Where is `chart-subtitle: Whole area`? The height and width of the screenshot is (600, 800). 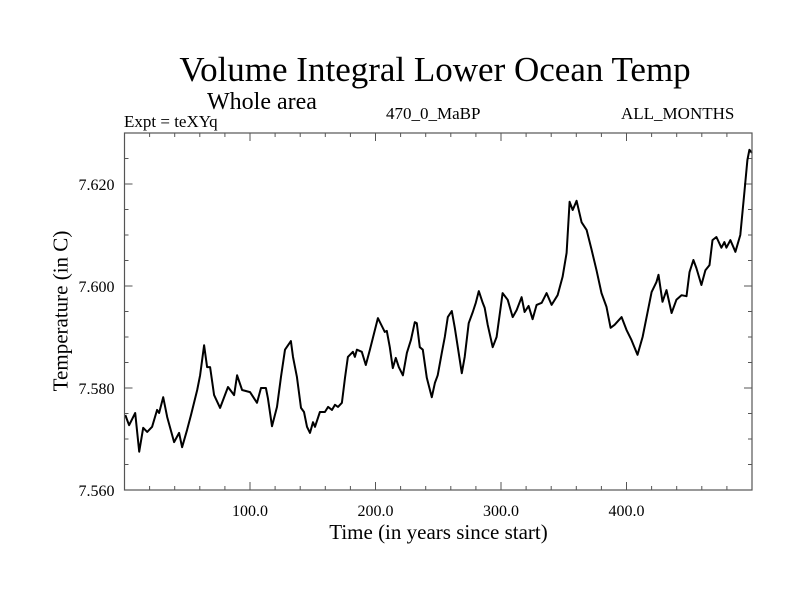 chart-subtitle: Whole area is located at coordinates (262, 102).